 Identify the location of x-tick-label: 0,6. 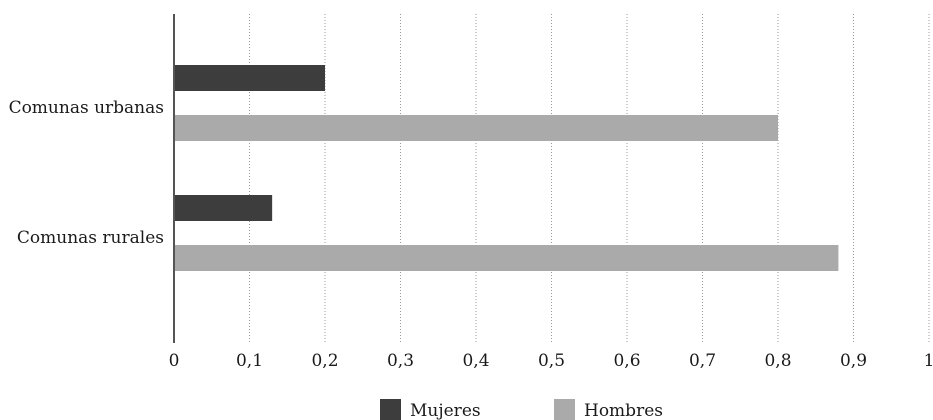
(626, 361).